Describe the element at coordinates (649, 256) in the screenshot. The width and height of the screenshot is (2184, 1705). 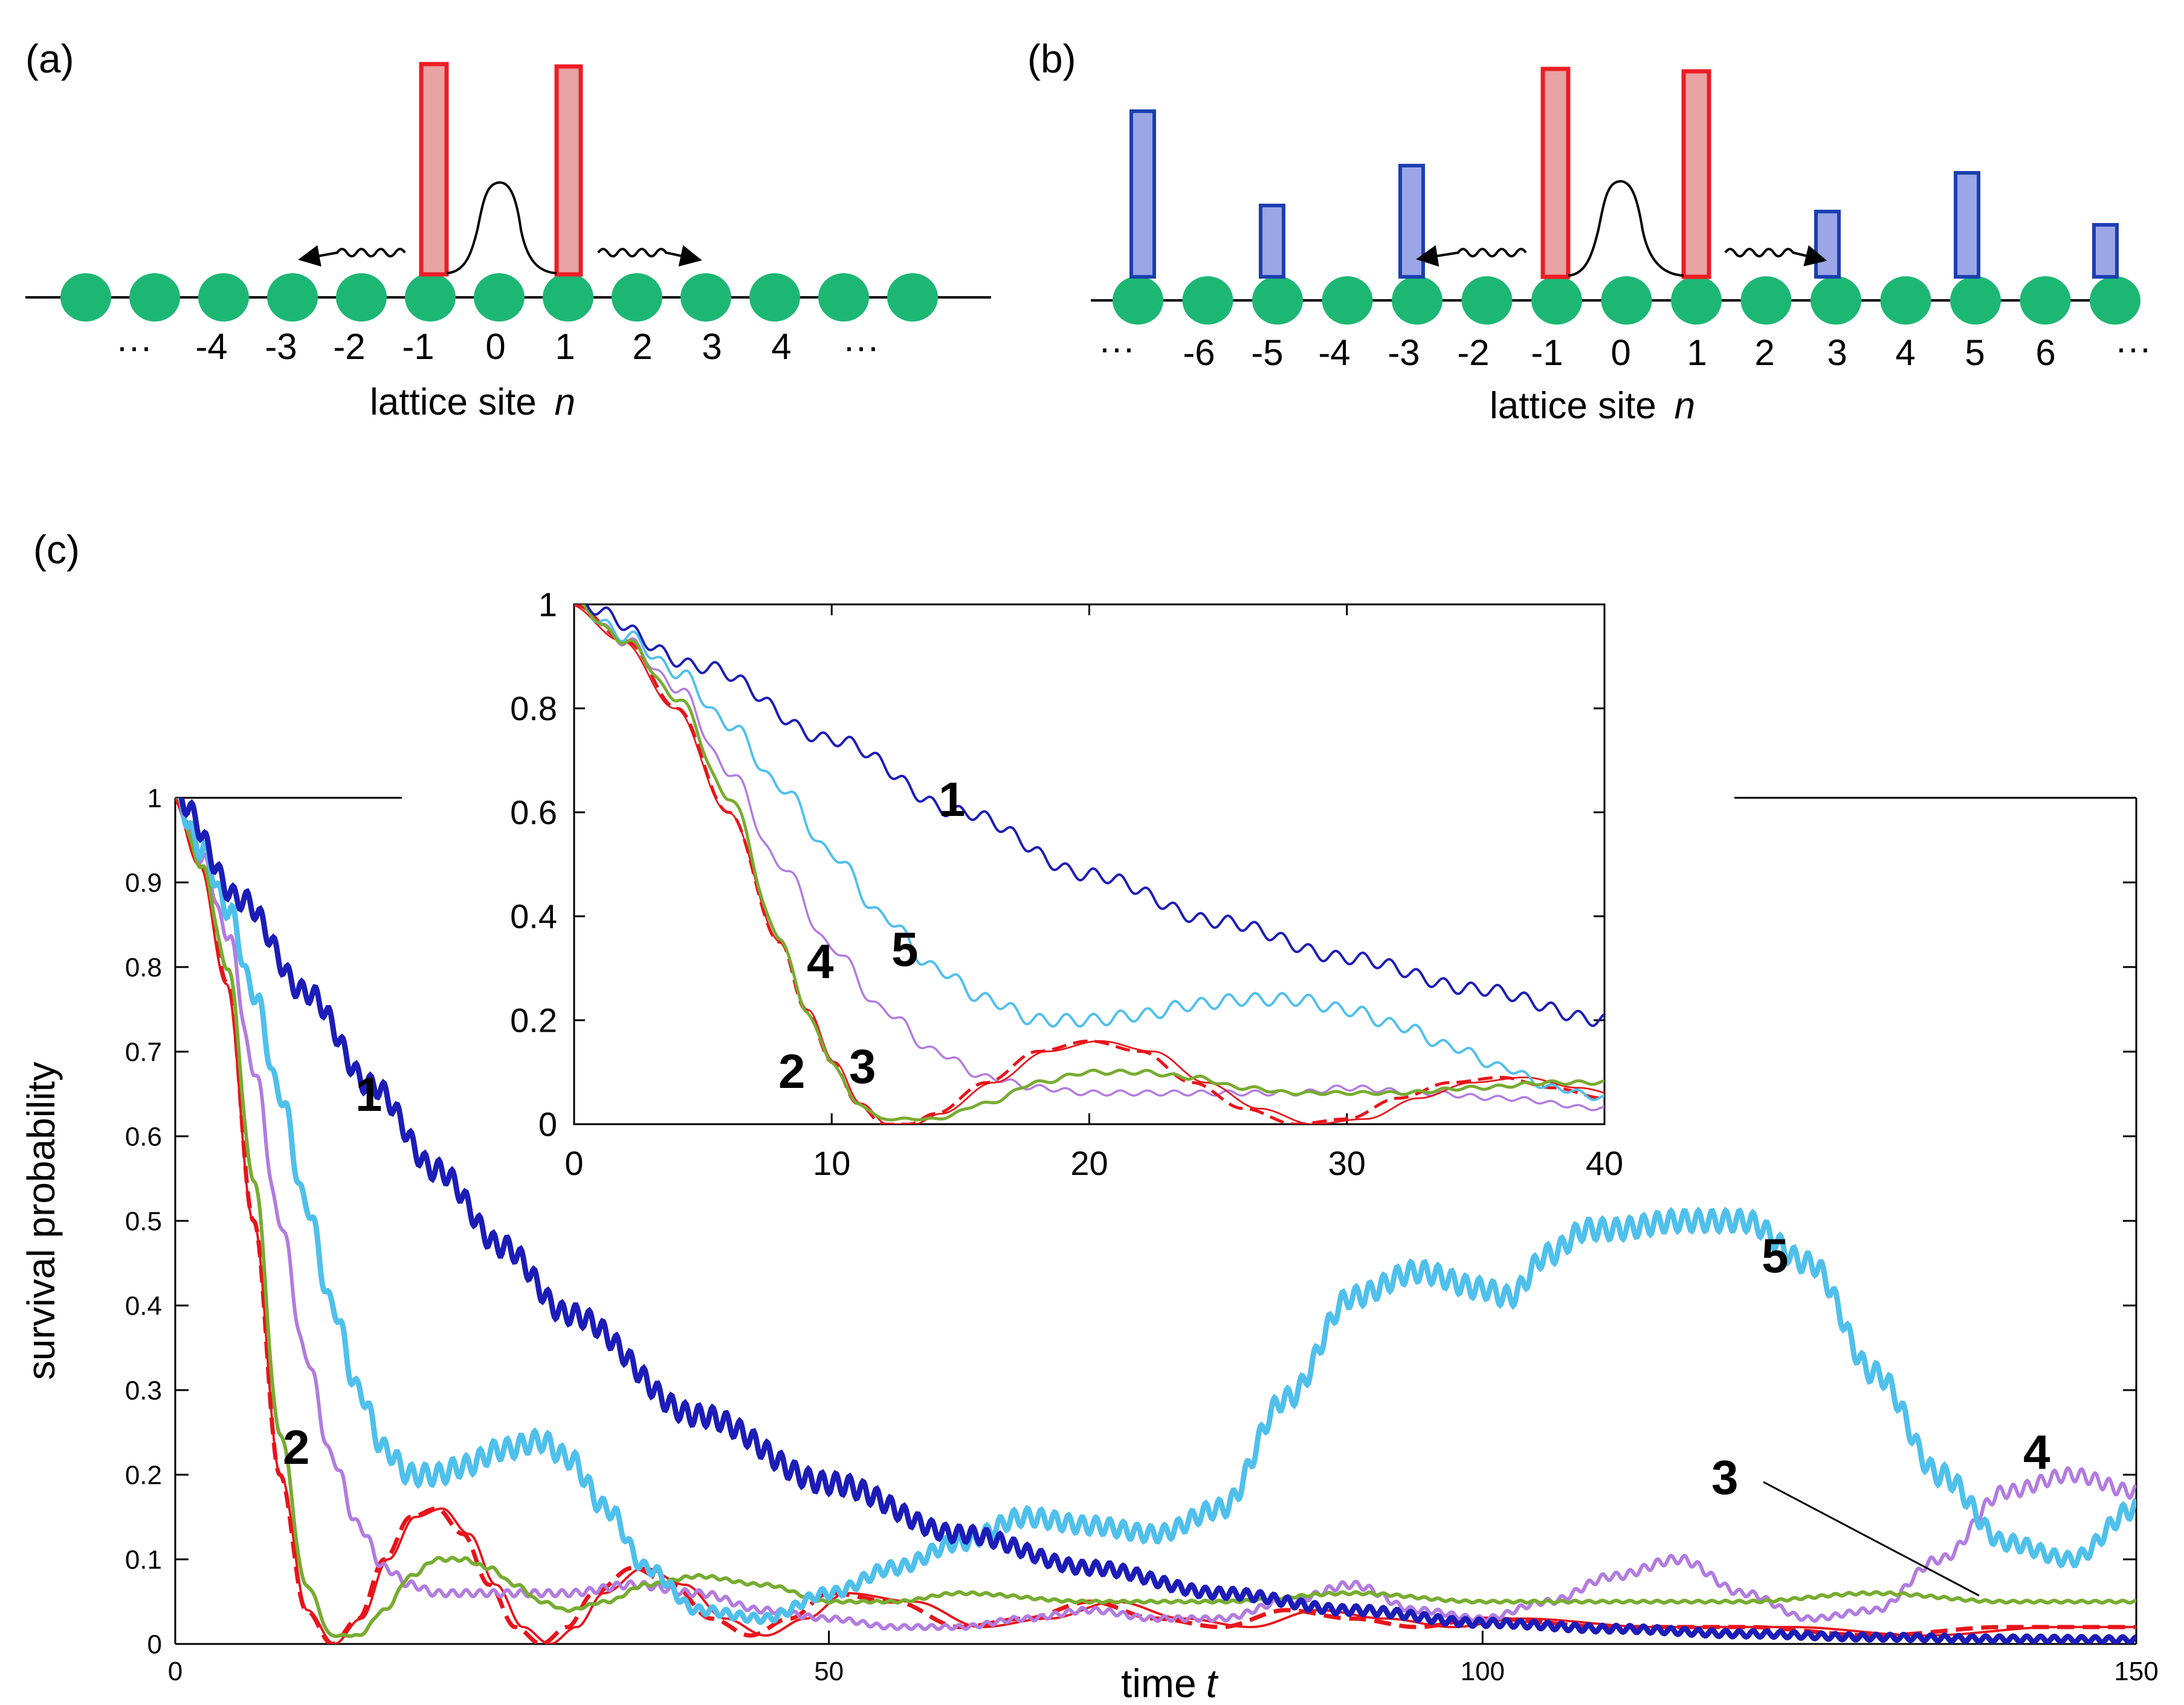
I see `leak-arrow-right-a` at that location.